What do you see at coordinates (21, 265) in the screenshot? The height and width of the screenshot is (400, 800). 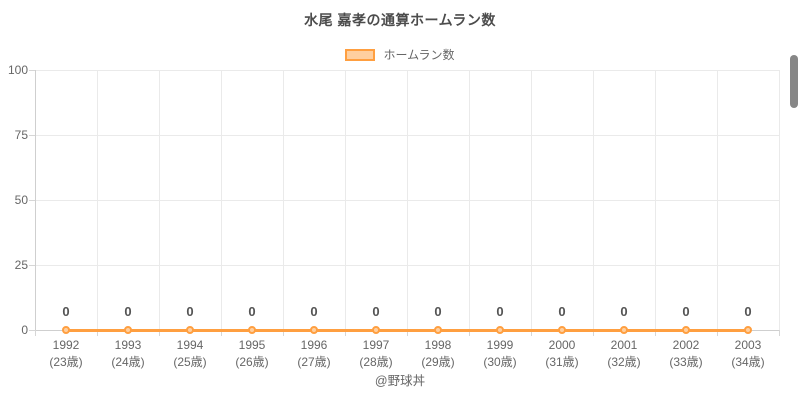 I see `y-axis-label: 25` at bounding box center [21, 265].